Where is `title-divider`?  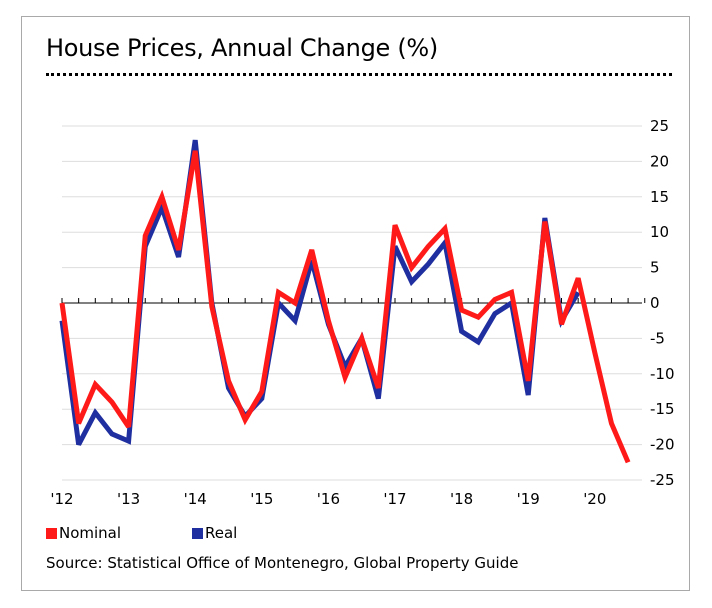
title-divider is located at coordinates (359, 74).